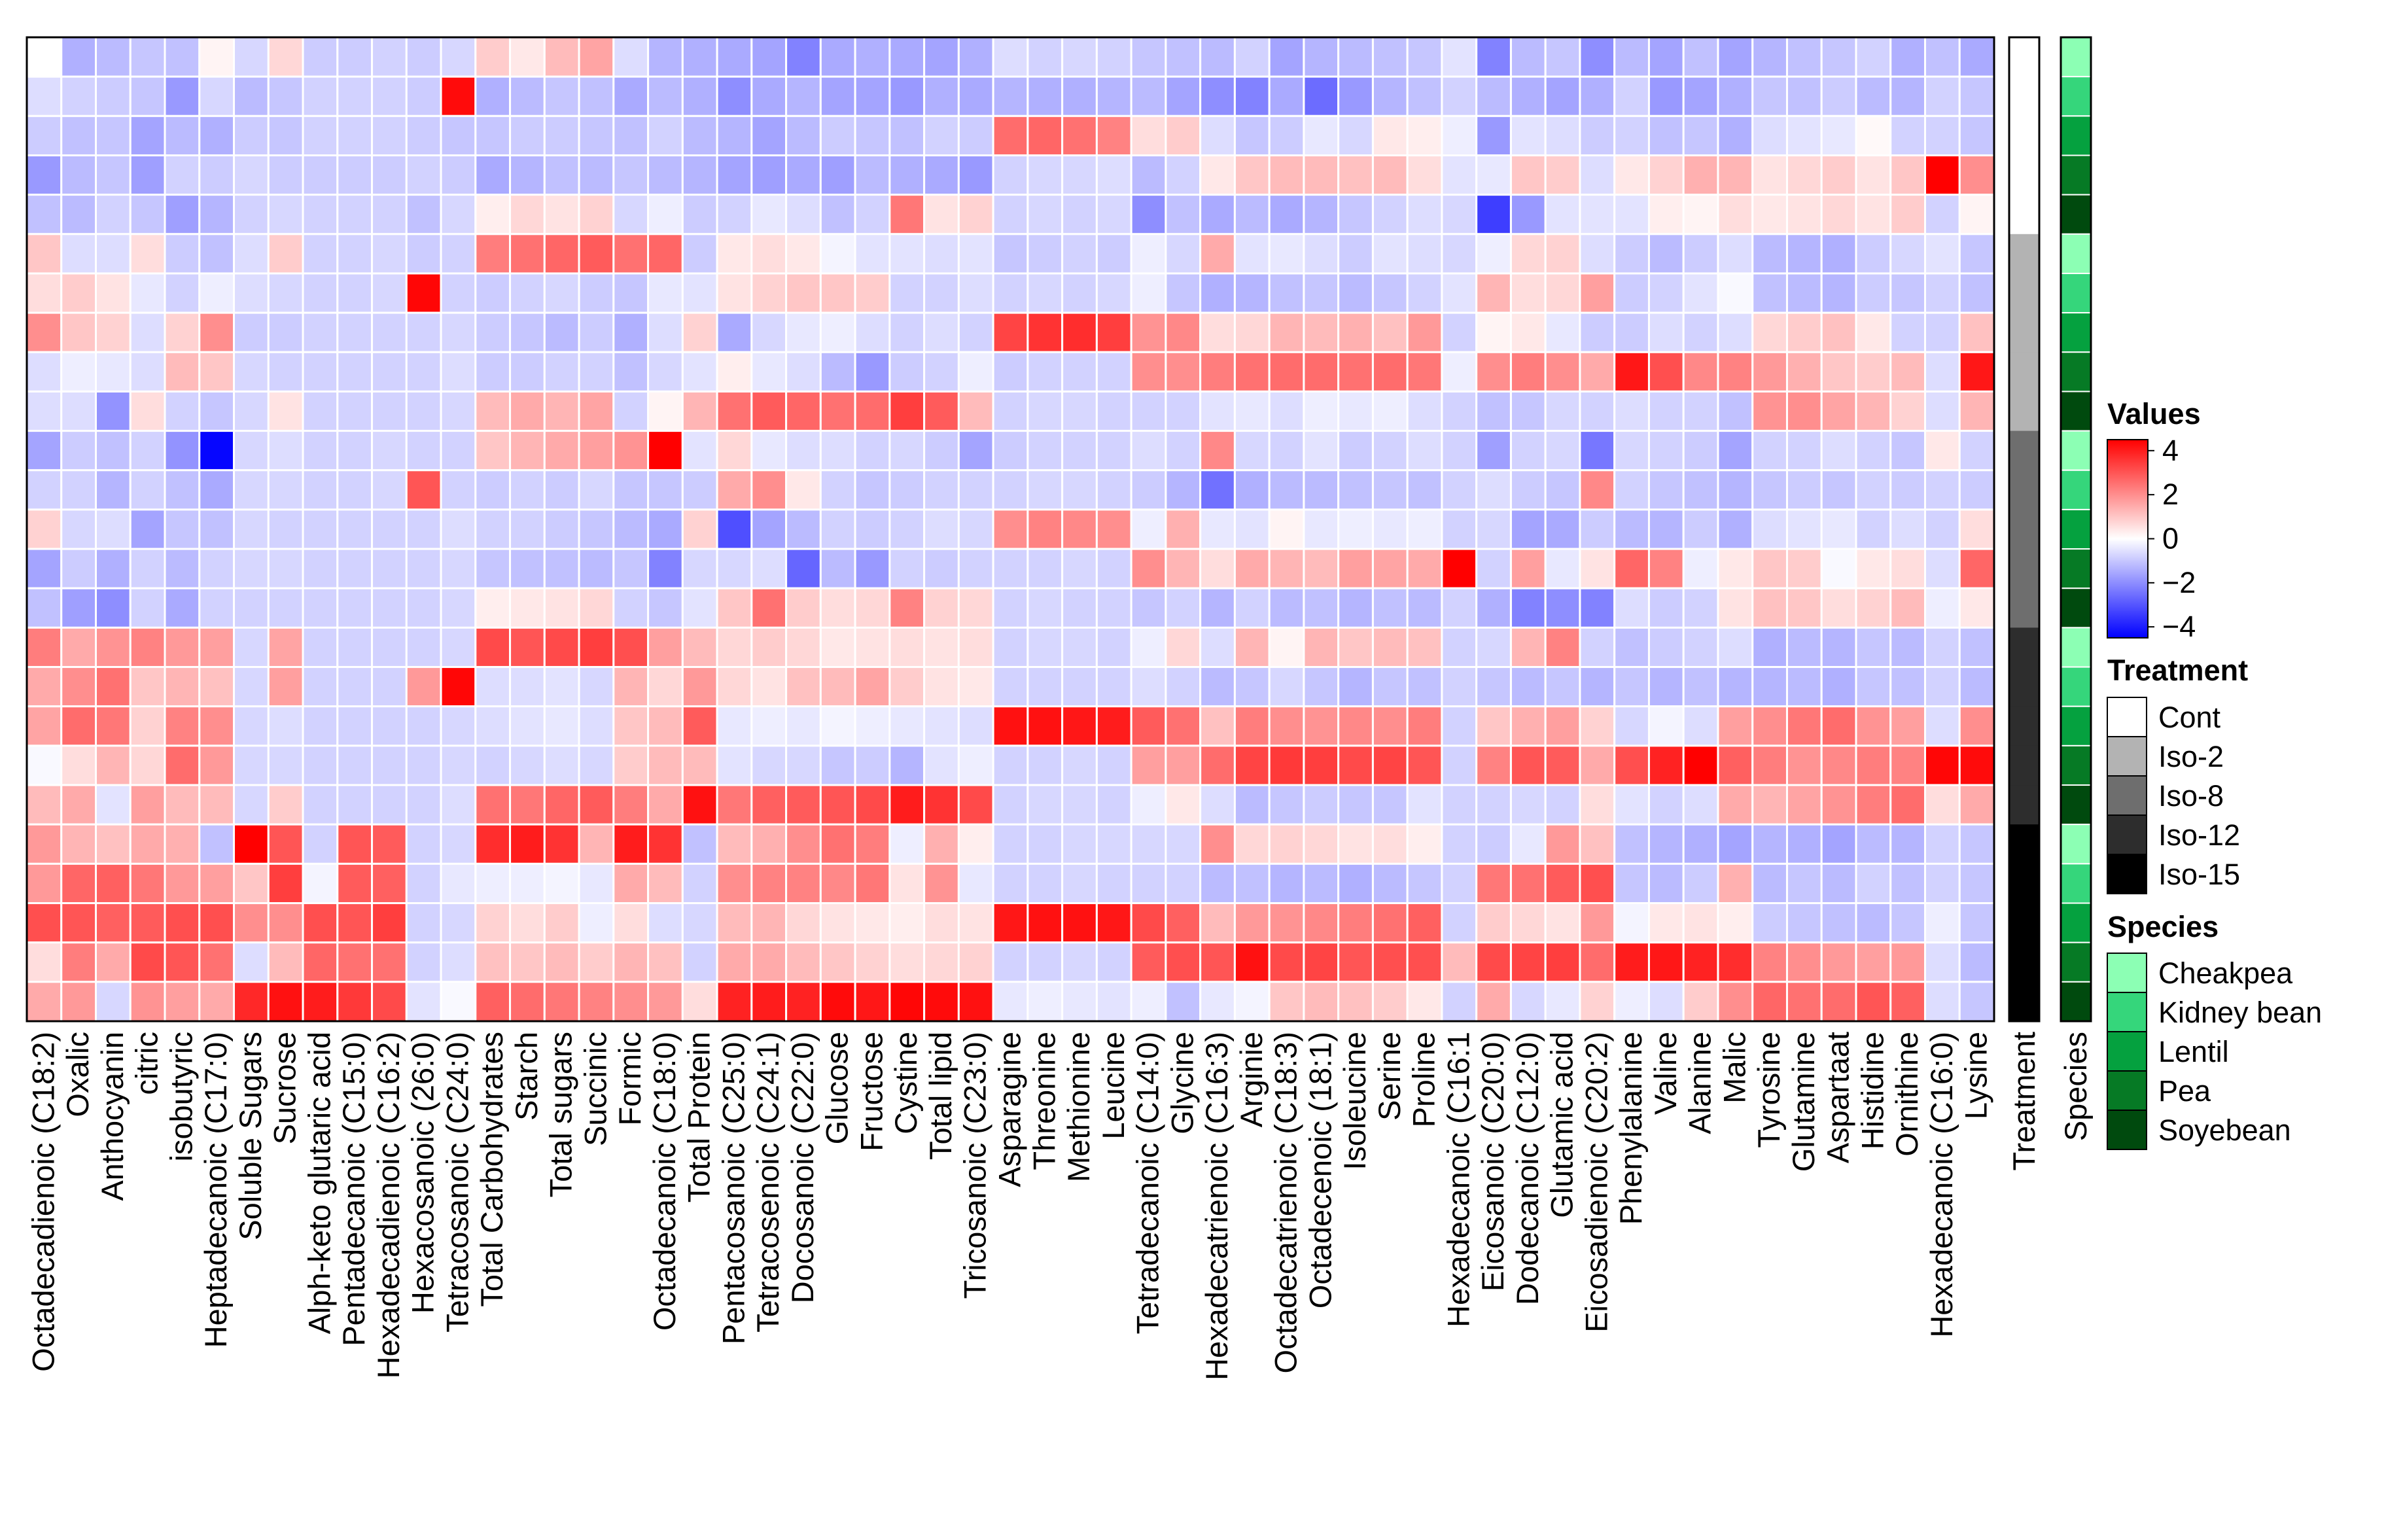 This screenshot has height=1540, width=2386. I want to click on column-label: Pentacosanoic (C25:0), so click(734, 1188).